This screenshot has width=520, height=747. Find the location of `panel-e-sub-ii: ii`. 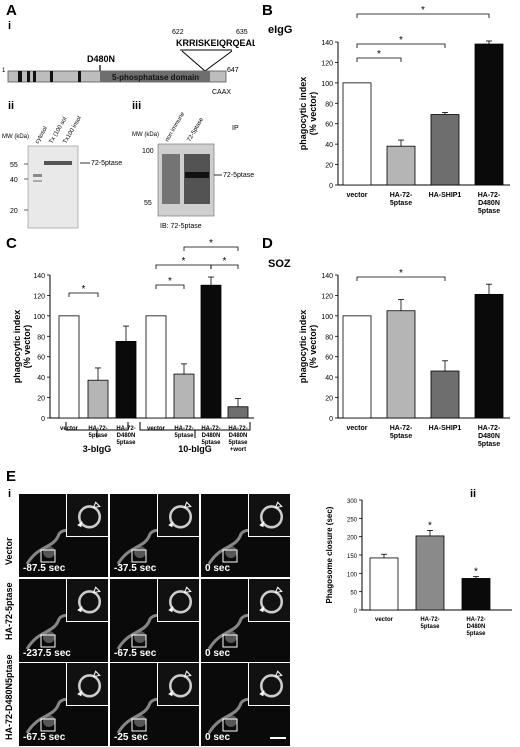

panel-e-sub-ii: ii is located at coordinates (473, 494).